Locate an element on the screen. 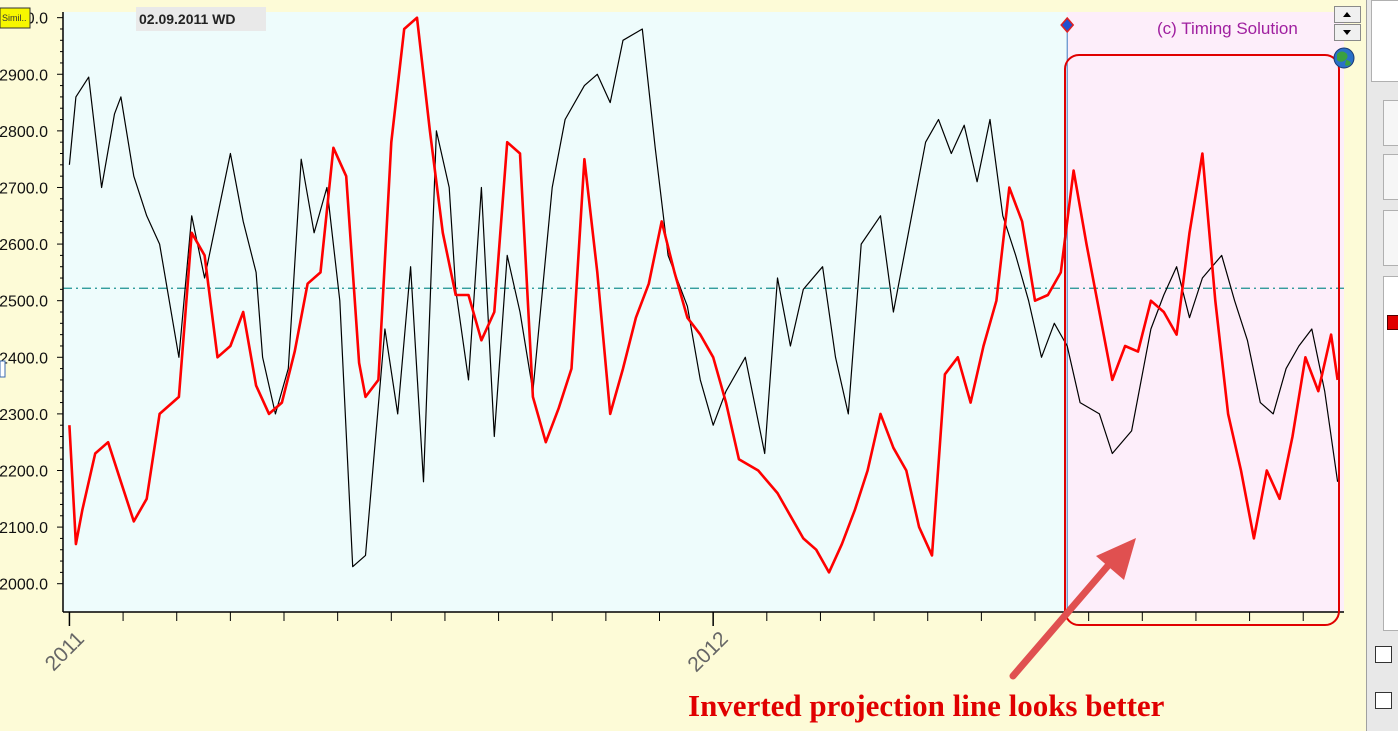 The image size is (1398, 731). y-tick-label: 2800.0 is located at coordinates (24, 132).